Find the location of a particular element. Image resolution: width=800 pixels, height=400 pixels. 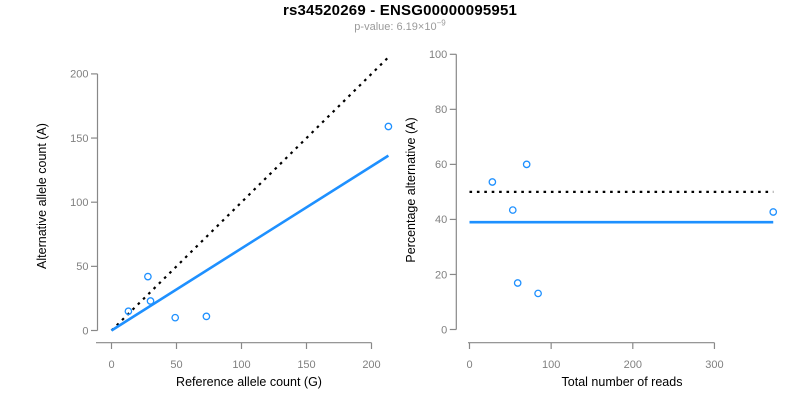

x-axis-title: Reference allele count (G) is located at coordinates (249, 382).